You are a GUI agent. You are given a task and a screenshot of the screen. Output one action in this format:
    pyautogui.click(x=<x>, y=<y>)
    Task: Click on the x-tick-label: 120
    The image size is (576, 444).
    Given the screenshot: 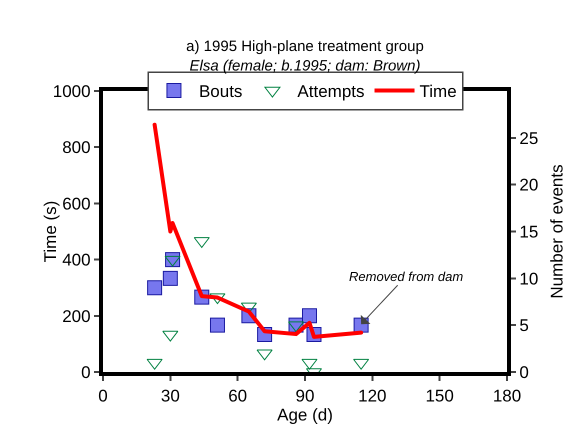 What is the action you would take?
    pyautogui.click(x=372, y=396)
    